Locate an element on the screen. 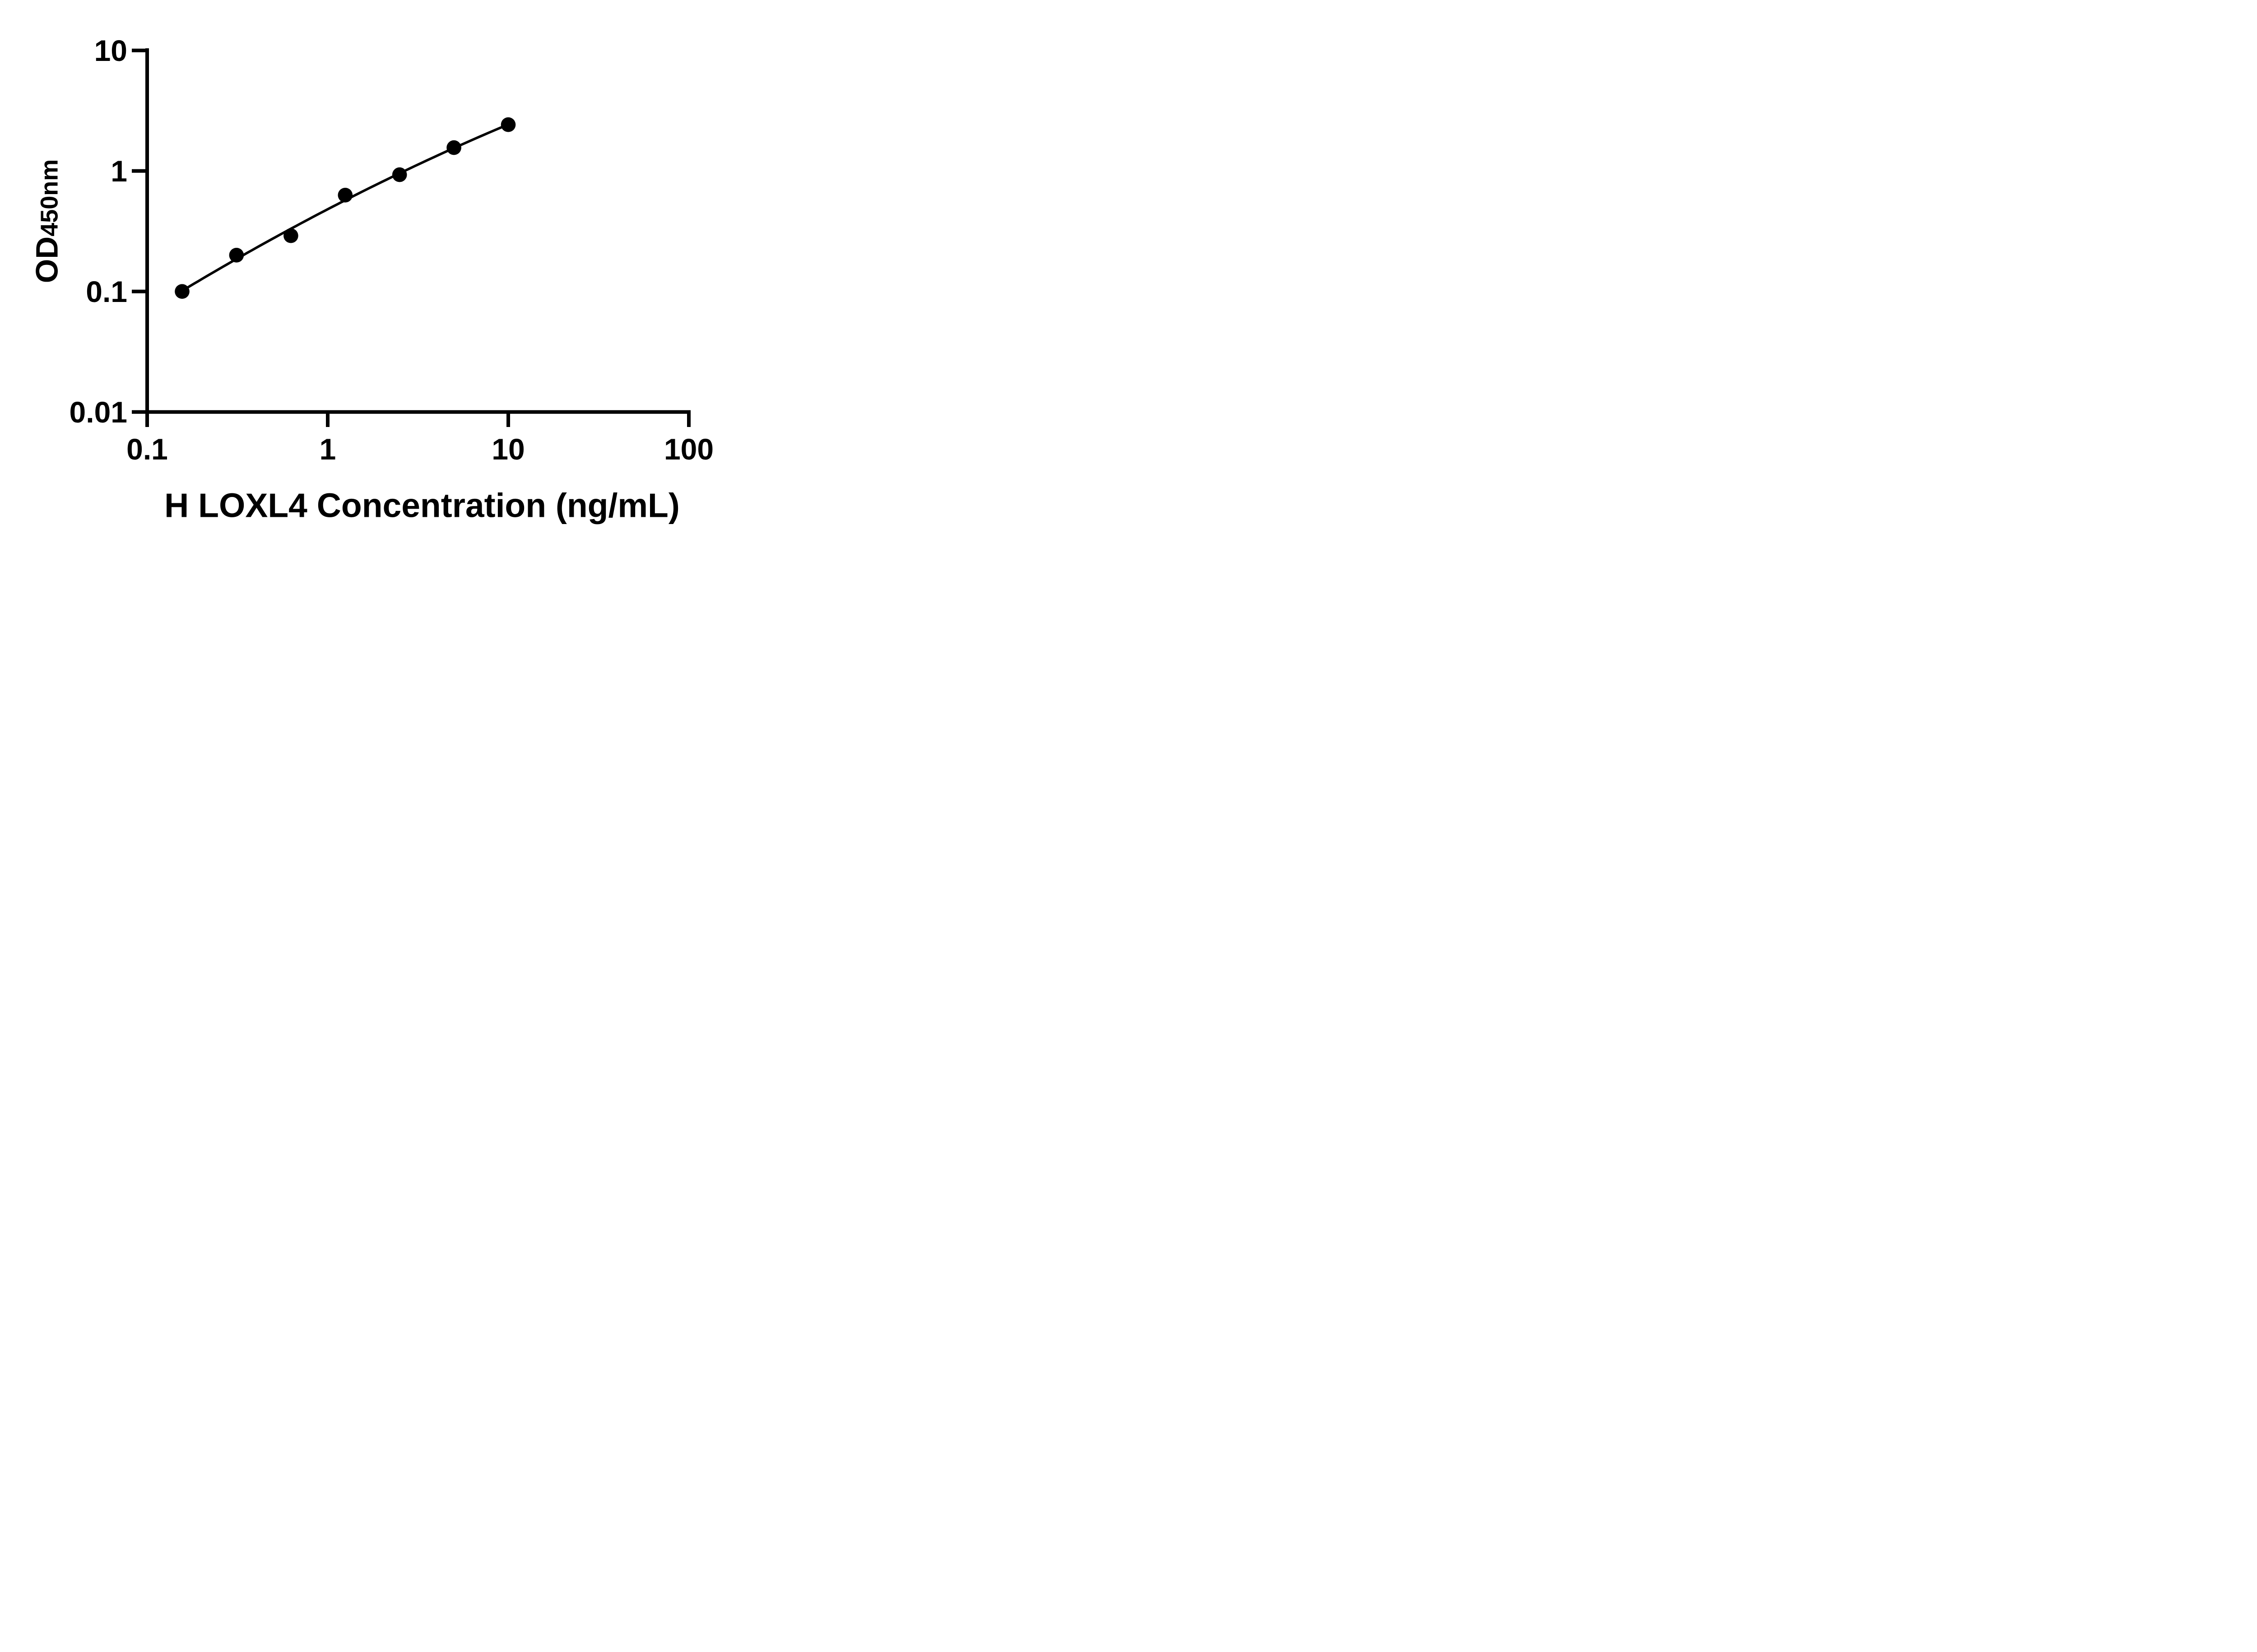 This screenshot has width=2257, height=1652. y-tick-label-0.1: 0.1 is located at coordinates (107, 291).